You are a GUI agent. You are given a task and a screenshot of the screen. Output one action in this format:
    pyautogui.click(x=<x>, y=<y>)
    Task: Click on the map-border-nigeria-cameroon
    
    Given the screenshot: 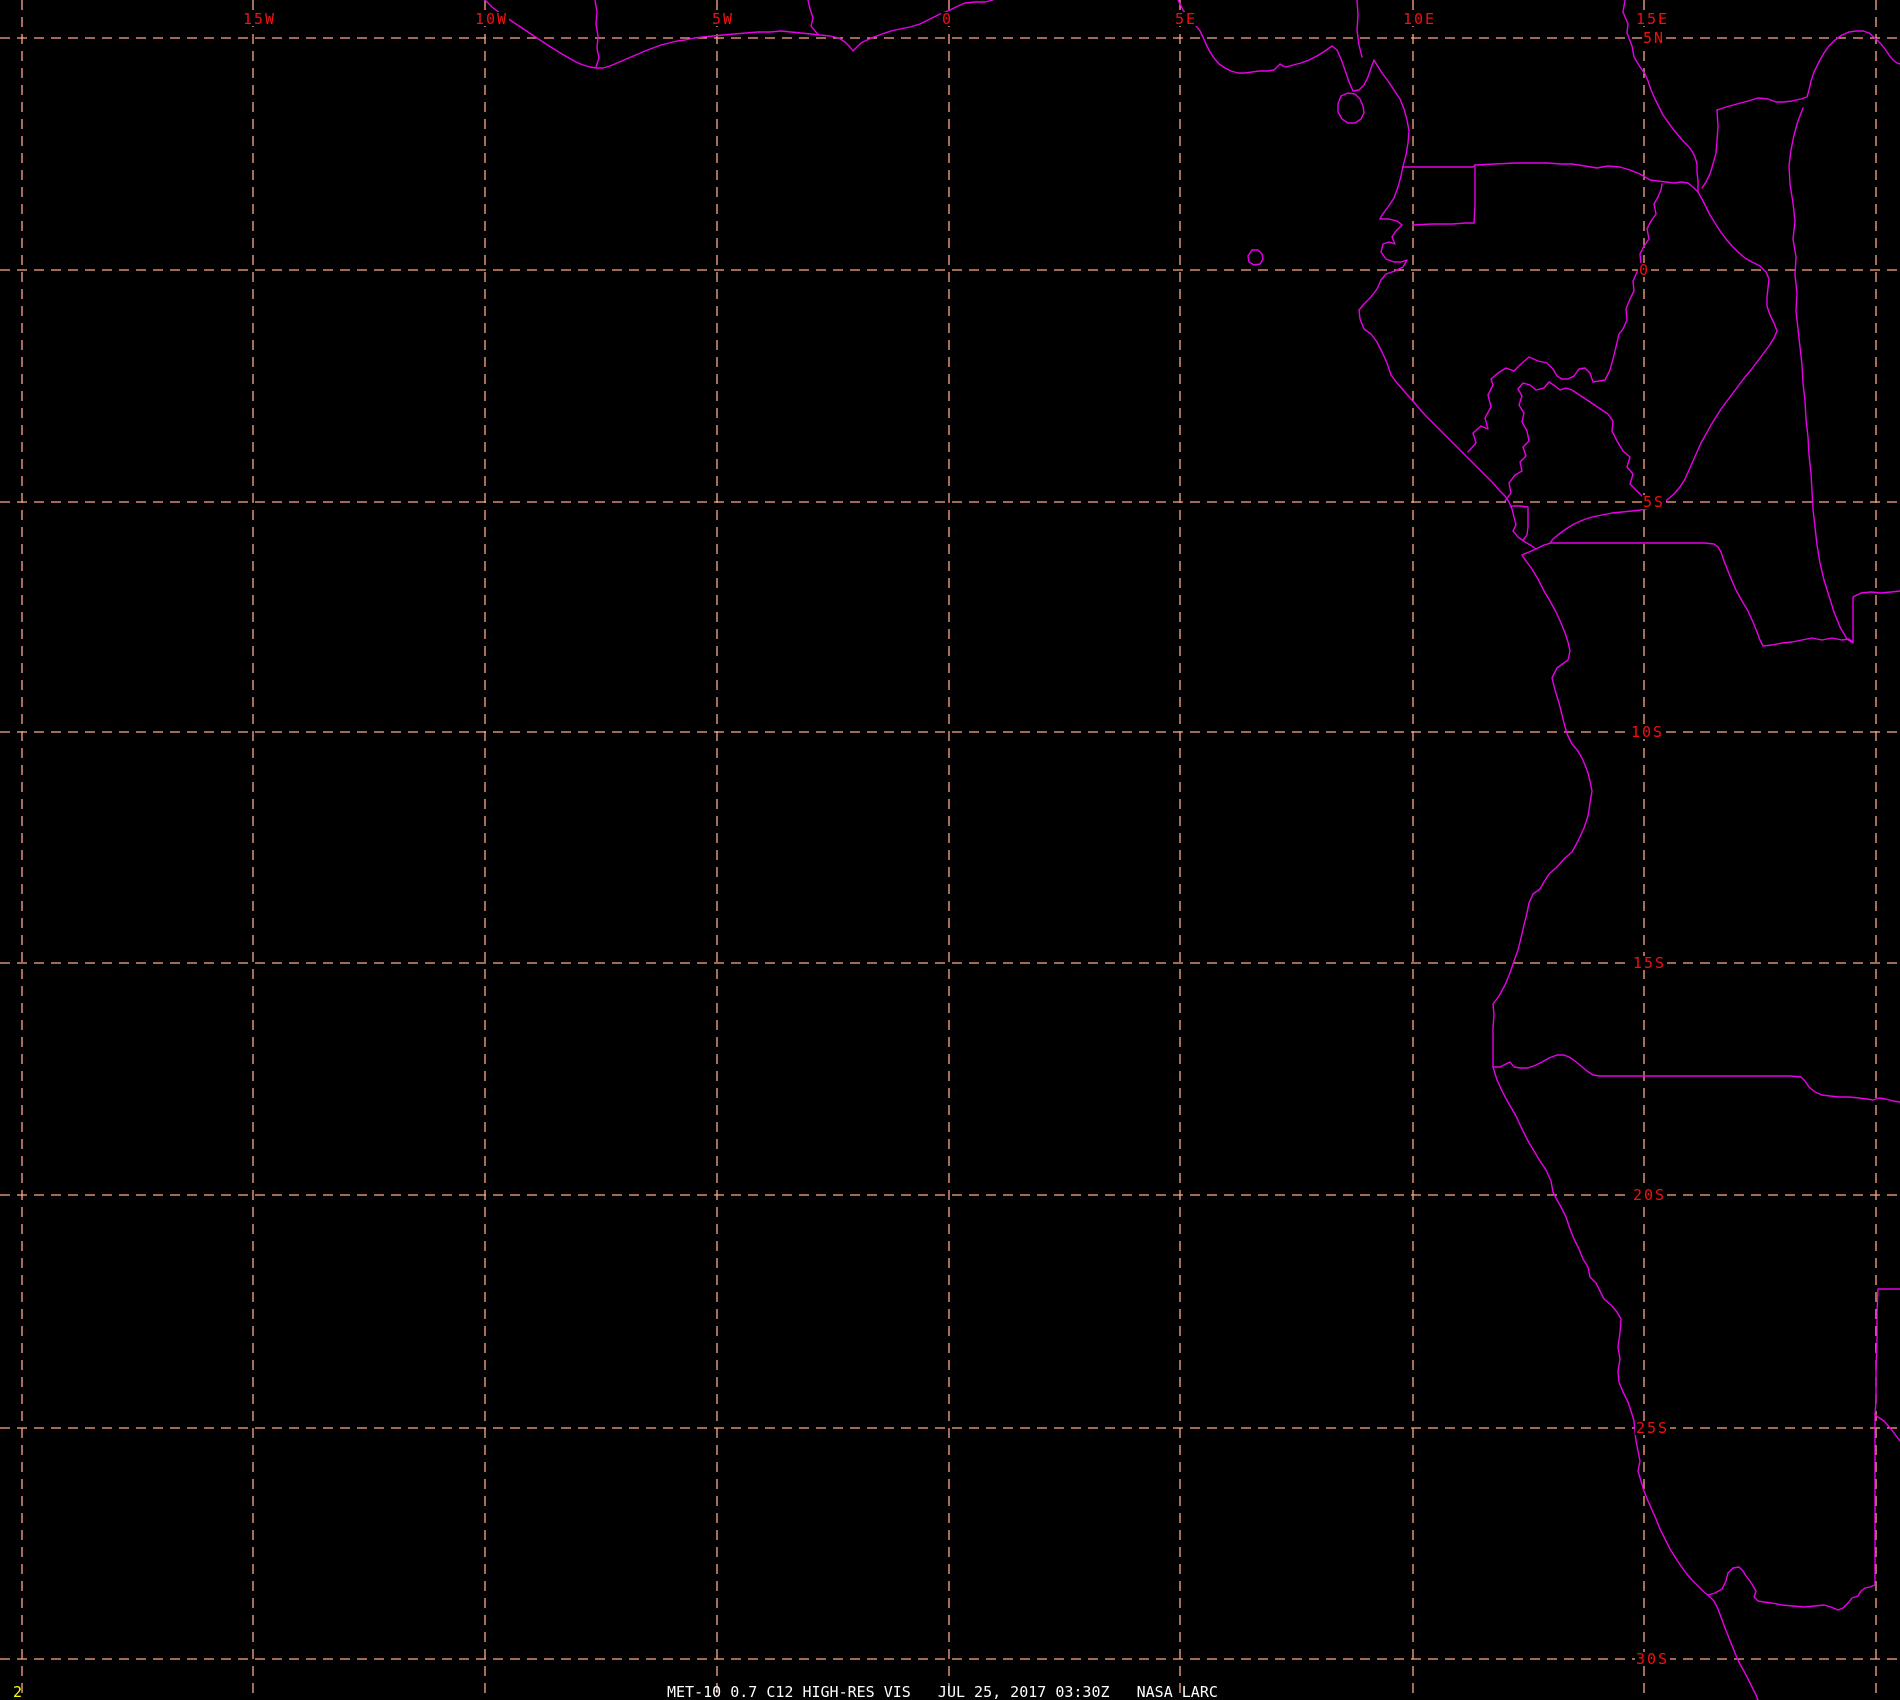 What is the action you would take?
    pyautogui.click(x=1359, y=29)
    